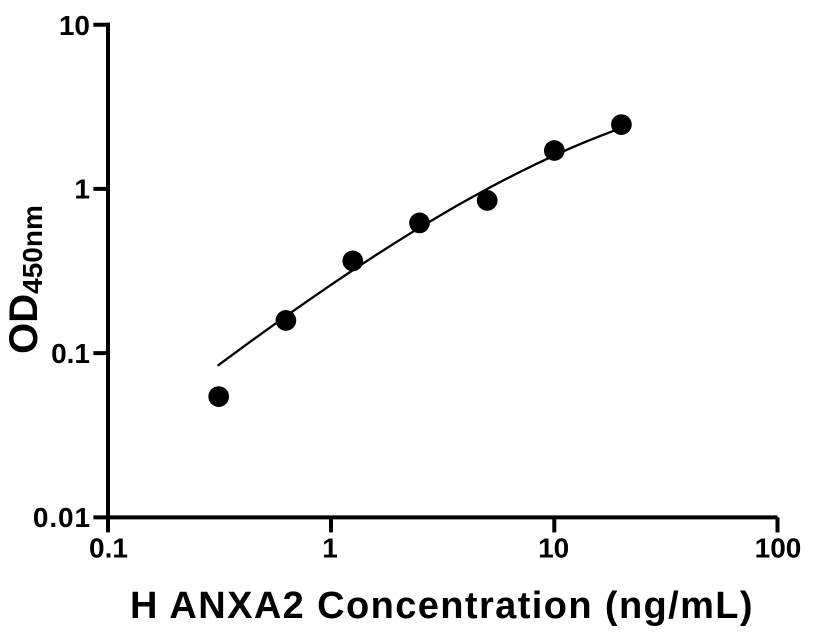  Describe the element at coordinates (778, 548) in the screenshot. I see `svg-text: 100` at that location.